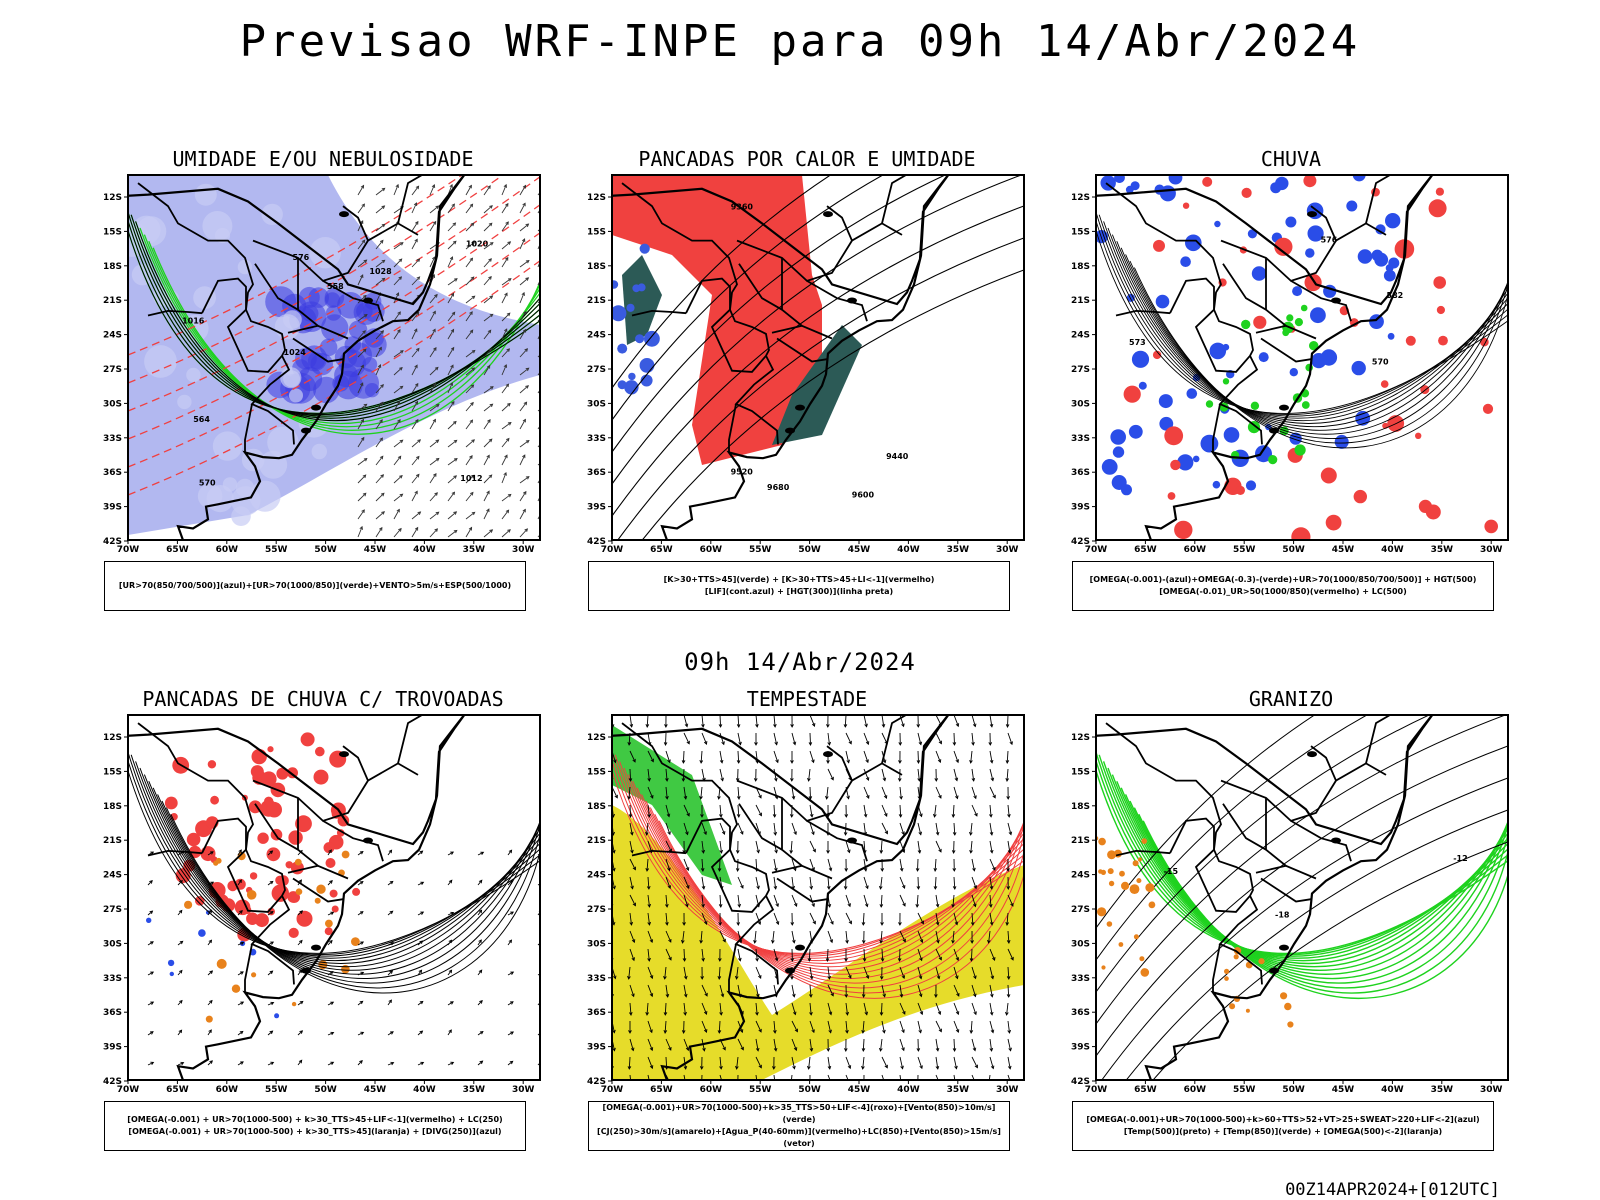 The width and height of the screenshot is (1600, 1200). Describe the element at coordinates (859, 1090) in the screenshot. I see `lon-tick-label: 45W` at that location.